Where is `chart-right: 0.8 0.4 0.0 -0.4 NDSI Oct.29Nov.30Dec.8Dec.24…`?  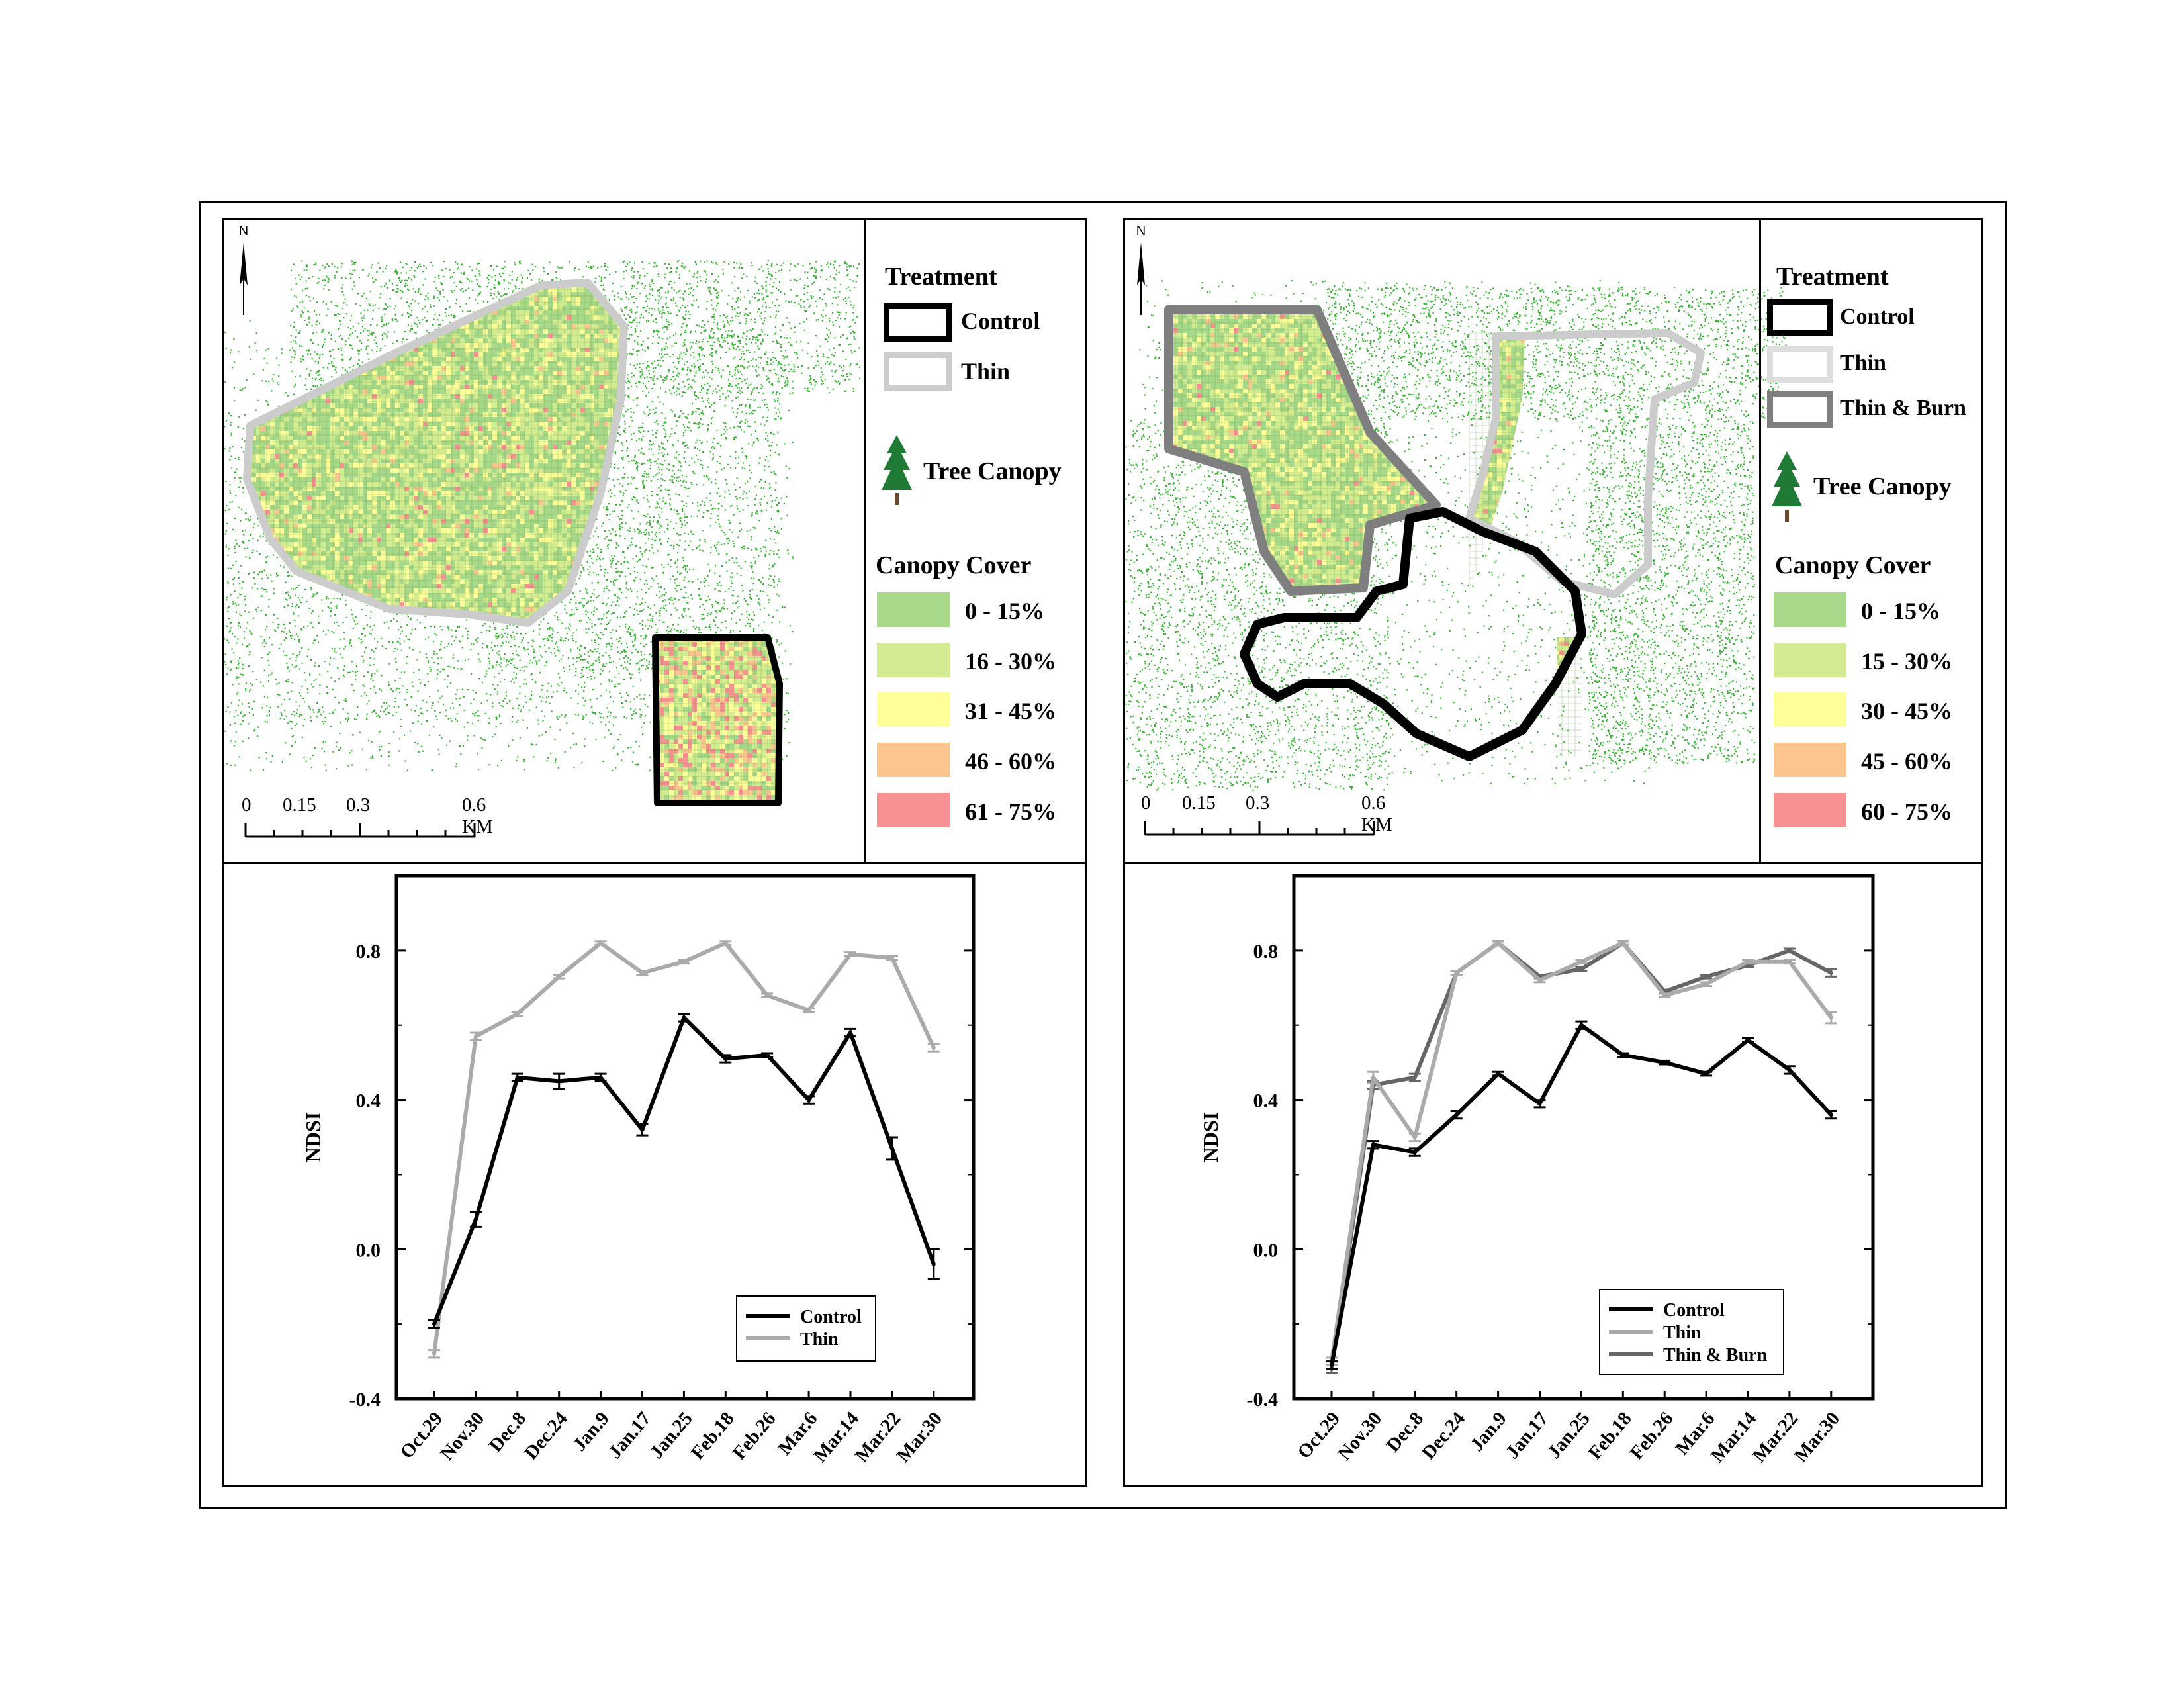
chart-right: 0.8 0.4 0.0 -0.4 NDSI Oct.29Nov.30Dec.8Dec.24… is located at coordinates (1537, 1170).